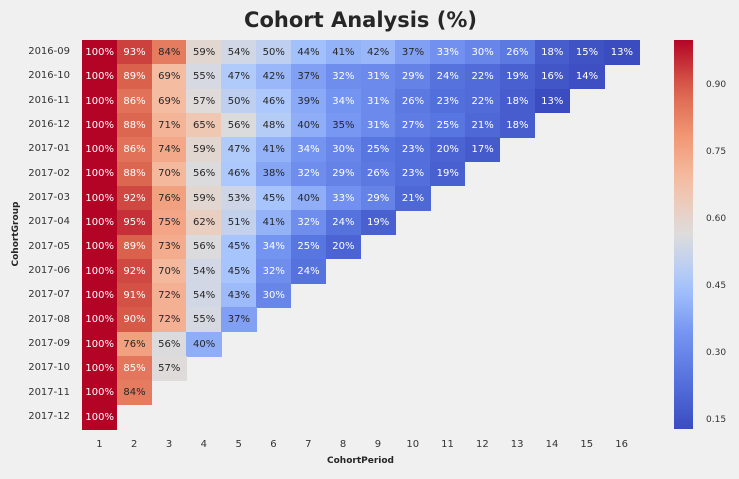 The image size is (739, 479). I want to click on x-tick-label: 6, so click(273, 444).